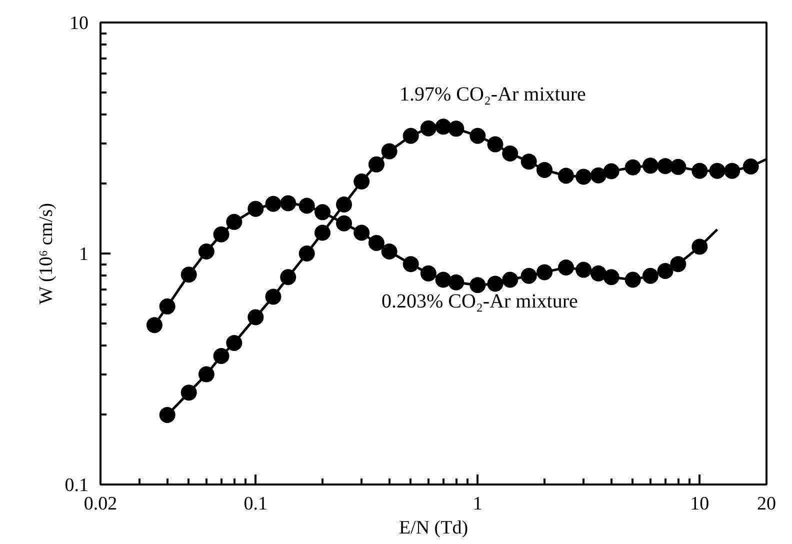 This screenshot has width=792, height=544. Describe the element at coordinates (477, 504) in the screenshot. I see `x-tick-label: 1` at that location.